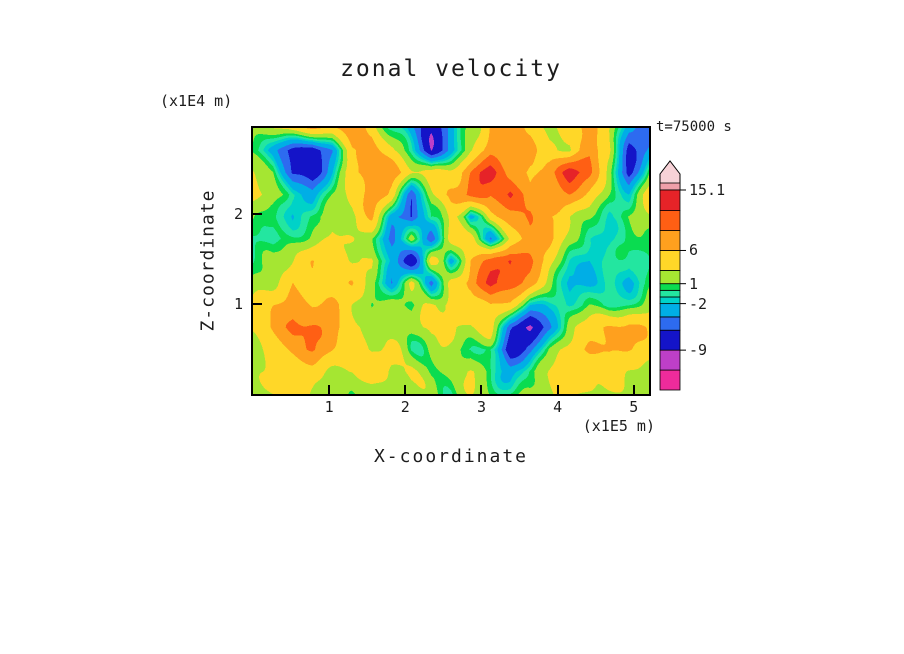  I want to click on y-axis-unit-label: (x1E4 m), so click(196, 101).